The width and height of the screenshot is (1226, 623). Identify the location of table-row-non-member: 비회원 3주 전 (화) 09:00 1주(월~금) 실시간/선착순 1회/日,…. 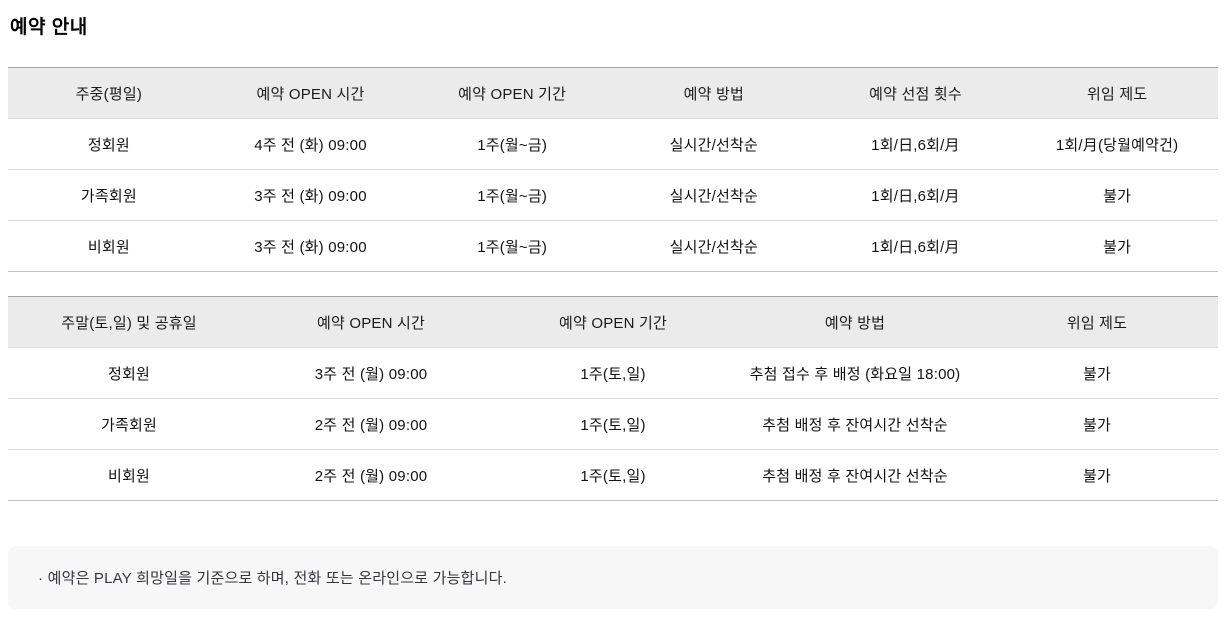
(613, 246).